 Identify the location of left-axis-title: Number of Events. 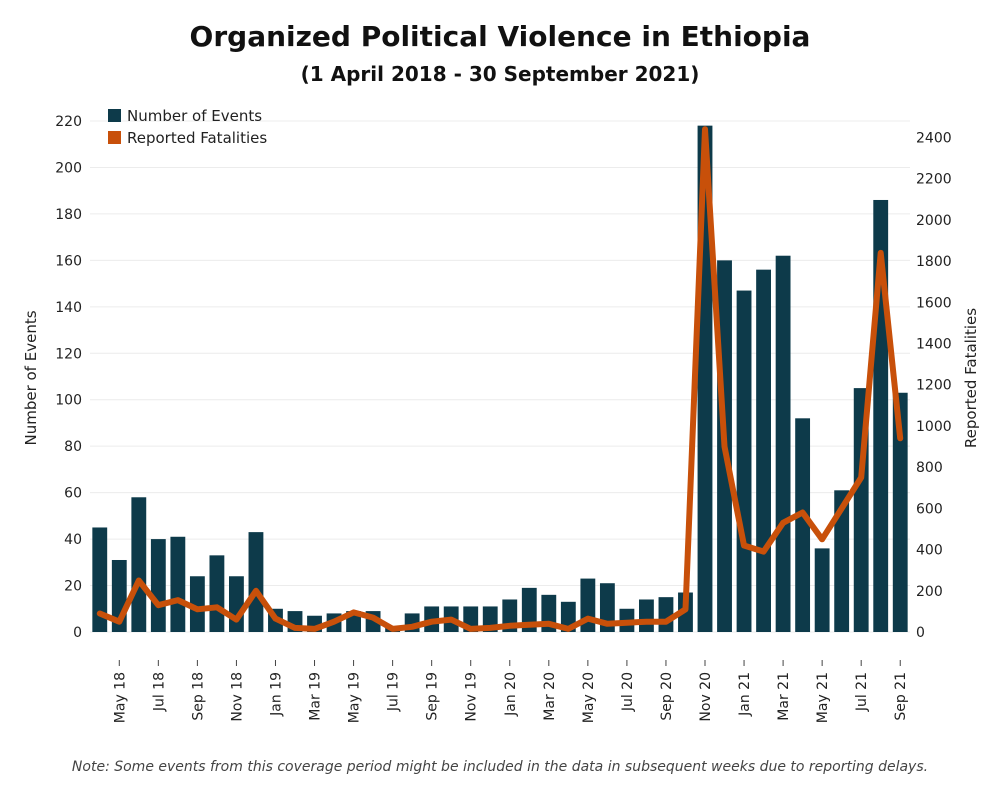
(31, 377).